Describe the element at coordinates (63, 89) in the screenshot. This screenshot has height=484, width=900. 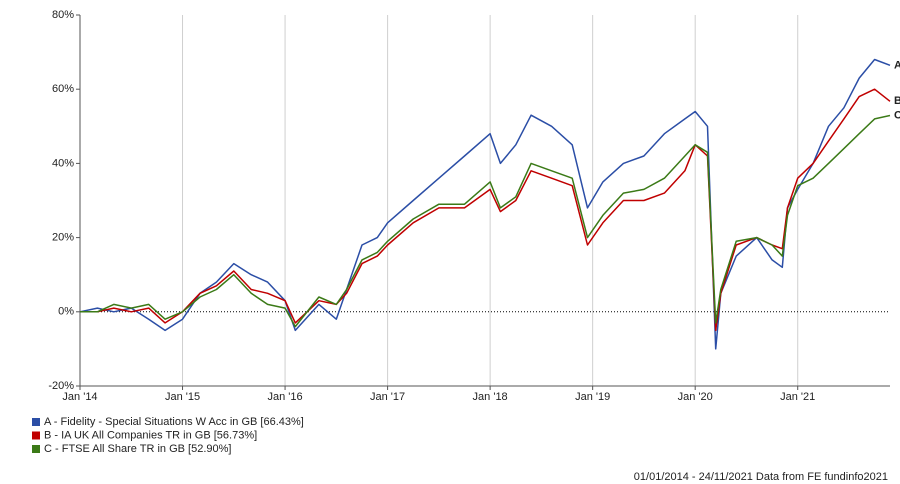
I see `y-tick-label: 60%` at that location.